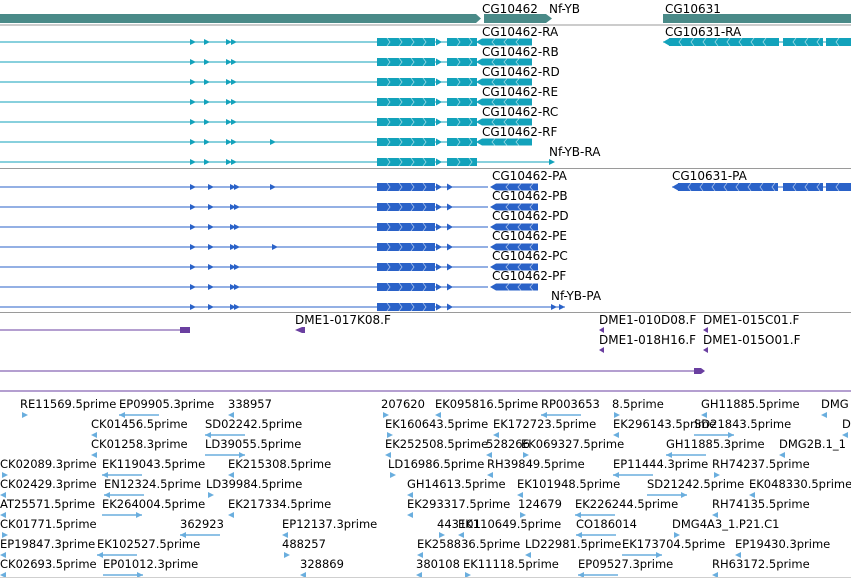 This screenshot has width=851, height=580. What do you see at coordinates (665, 424) in the screenshot?
I see `est-label: EK296143.5prime` at bounding box center [665, 424].